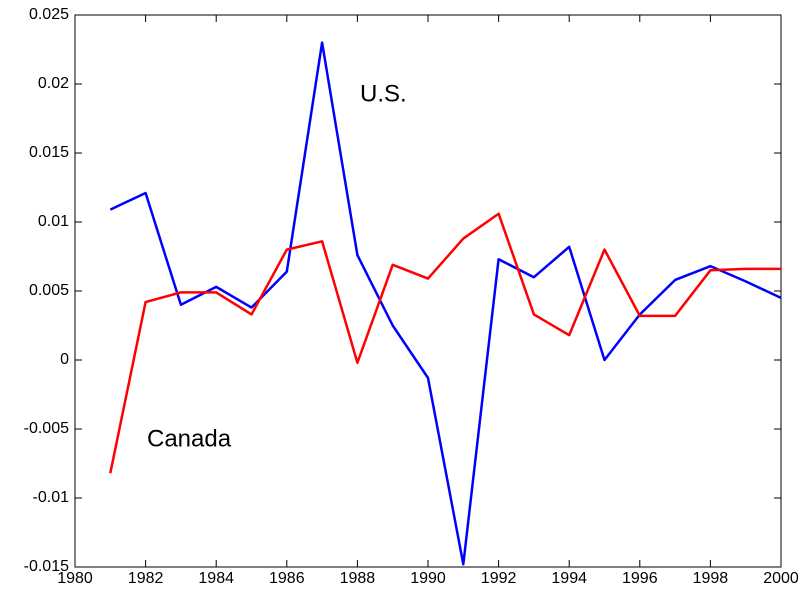 This screenshot has width=808, height=602. Describe the element at coordinates (46, 566) in the screenshot. I see `y-tick-label: -0.015` at that location.